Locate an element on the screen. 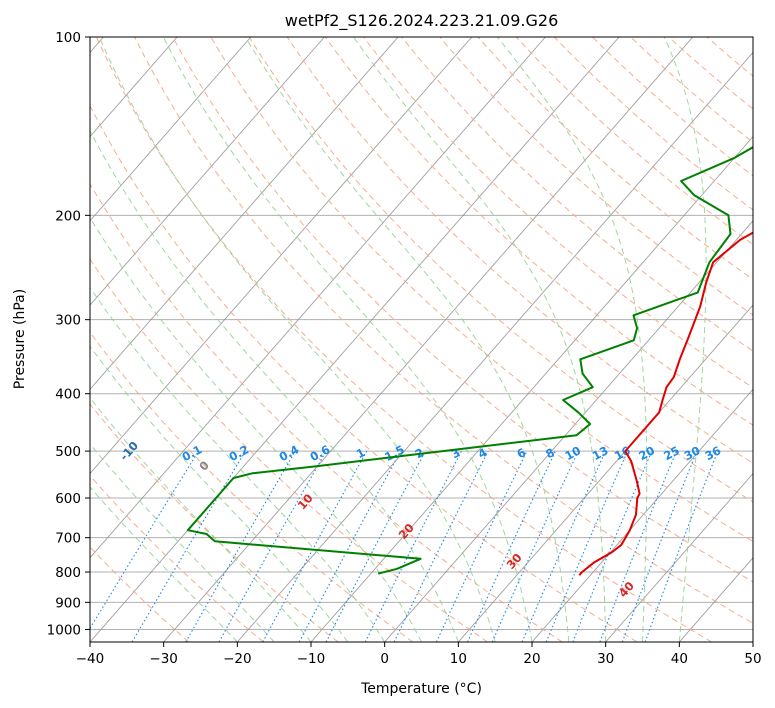 This screenshot has width=775, height=708. mixing-ratio-label: 10 is located at coordinates (572, 453).